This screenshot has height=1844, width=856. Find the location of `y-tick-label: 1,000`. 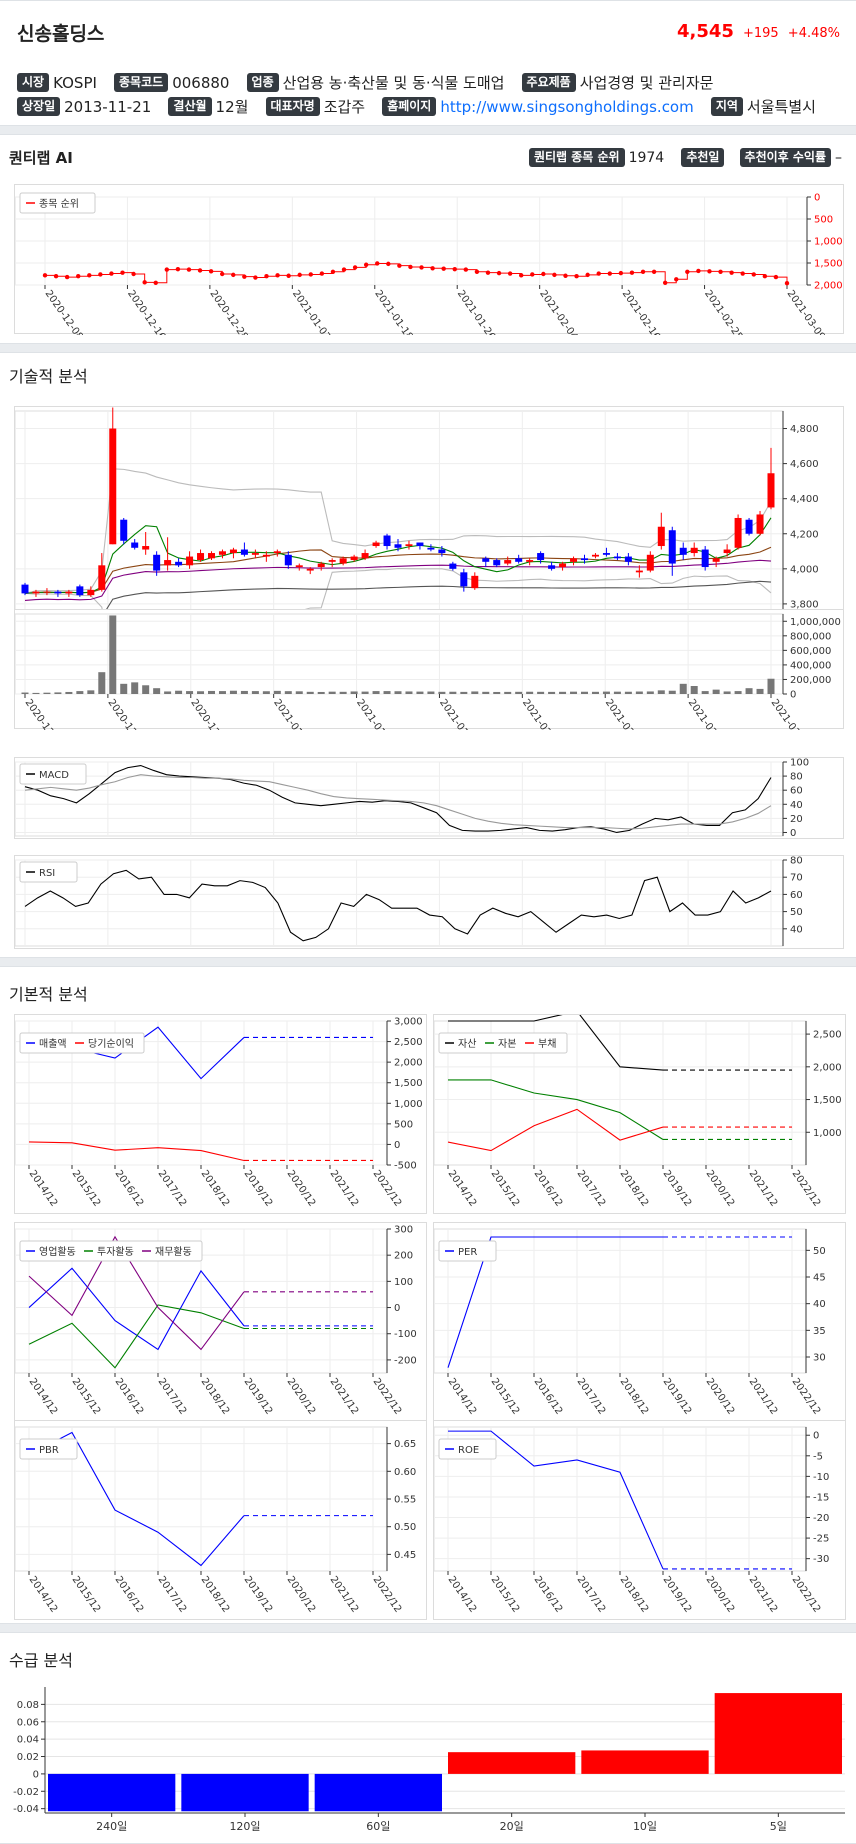

y-tick-label: 1,000 is located at coordinates (827, 1133).